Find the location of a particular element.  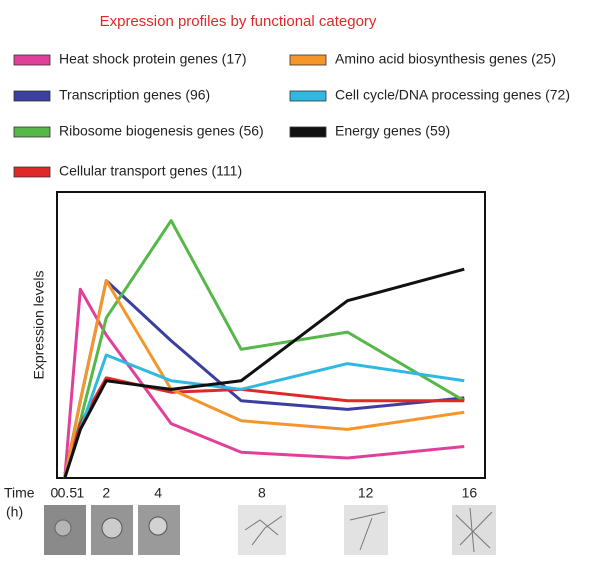

legend-label: Heat shock protein genes (17) is located at coordinates (153, 59).